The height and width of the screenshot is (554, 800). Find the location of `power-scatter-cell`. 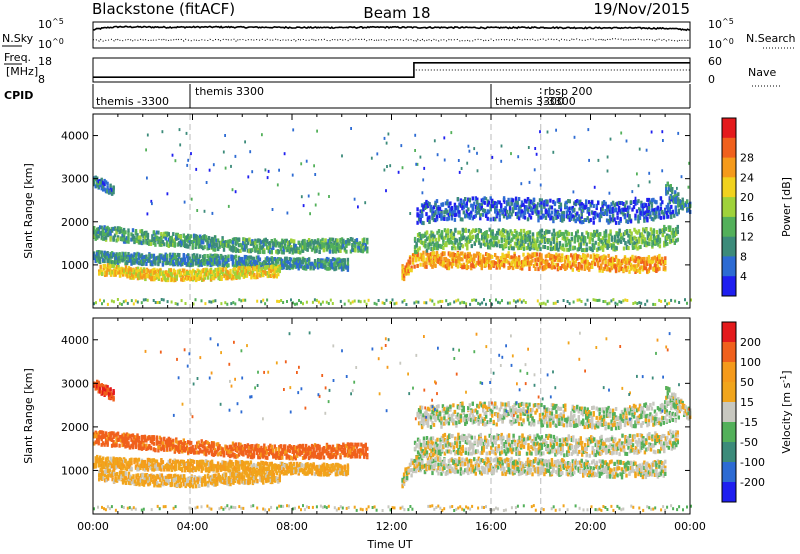

power-scatter-cell is located at coordinates (186, 133).